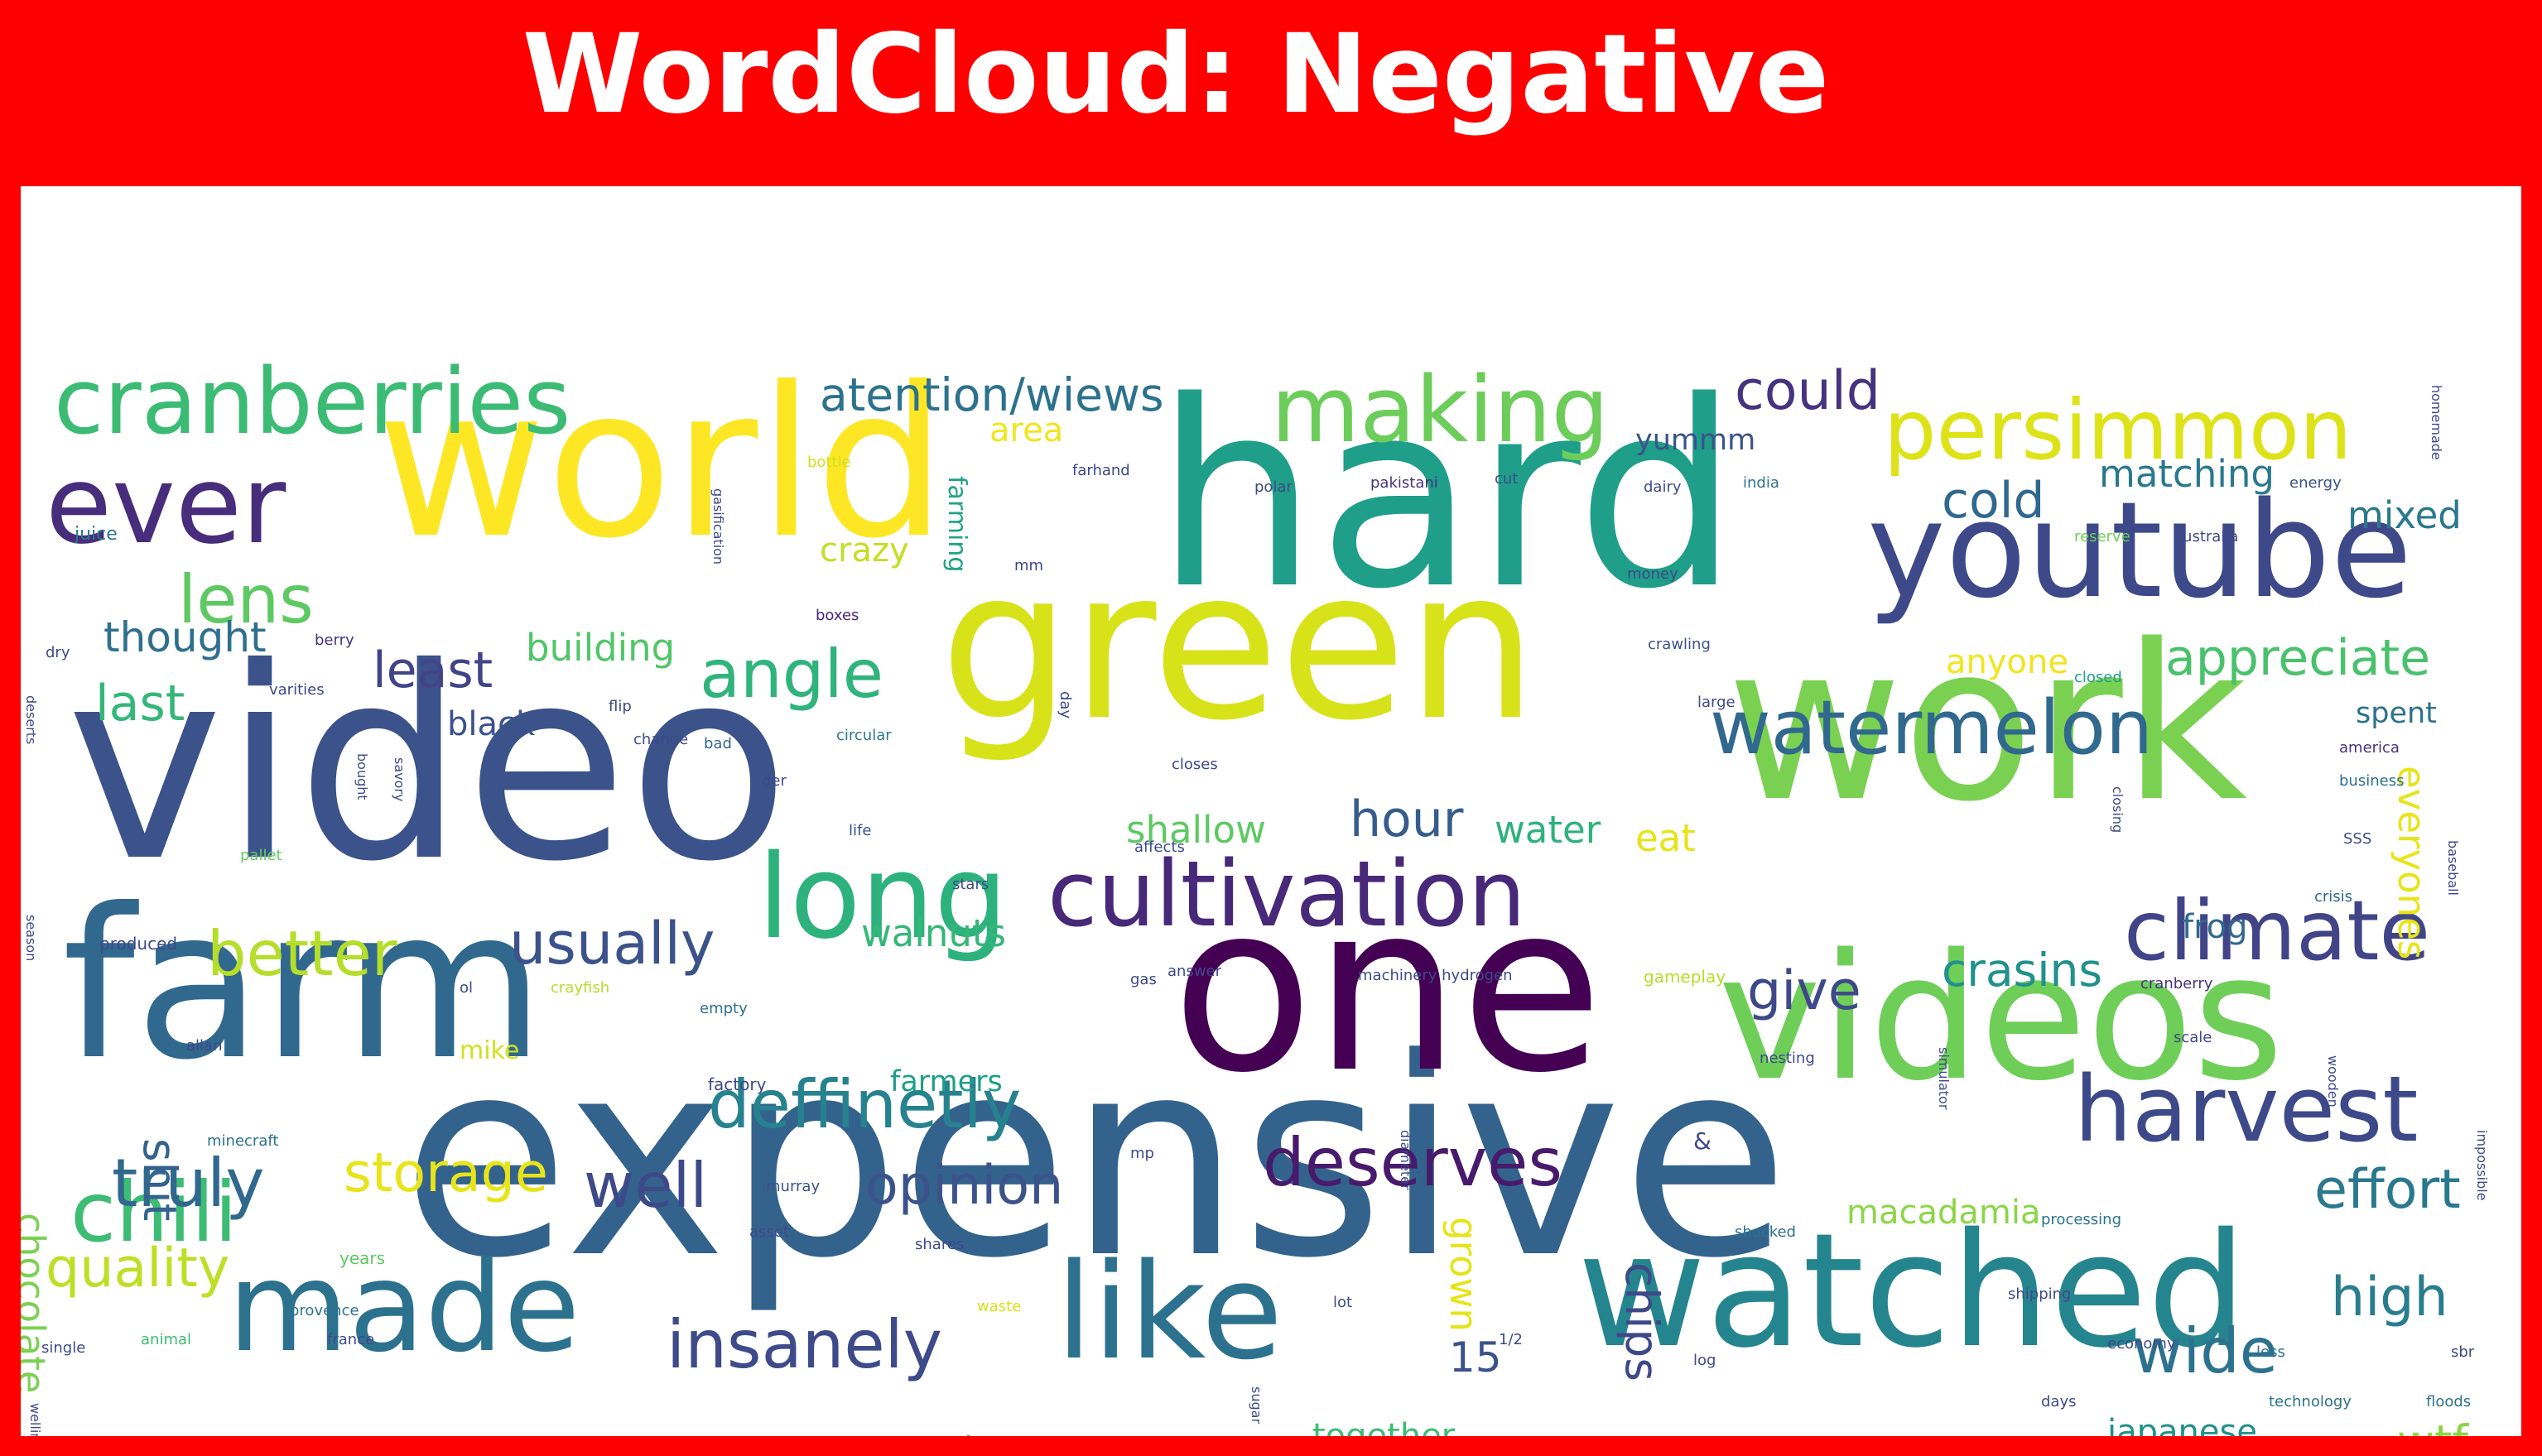  What do you see at coordinates (1159, 847) in the screenshot?
I see `word-affects: affects` at bounding box center [1159, 847].